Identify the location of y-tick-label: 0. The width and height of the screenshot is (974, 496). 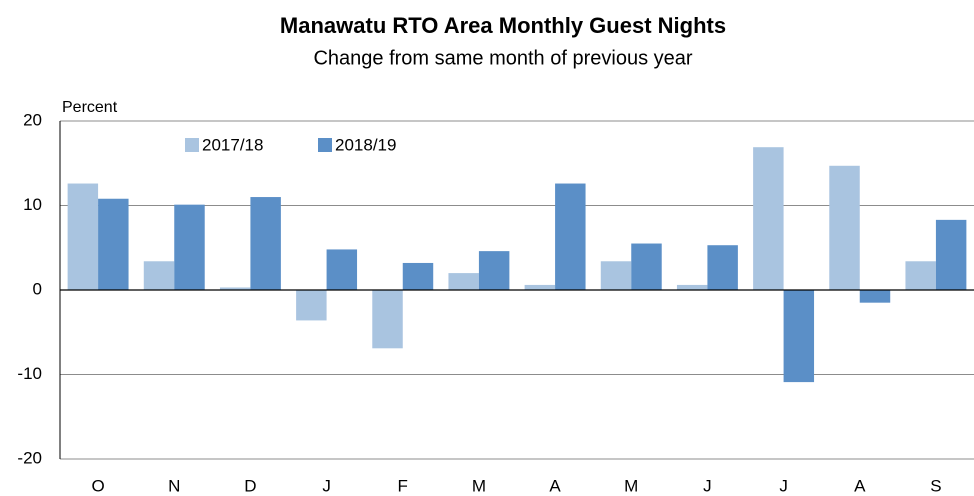
(37, 288).